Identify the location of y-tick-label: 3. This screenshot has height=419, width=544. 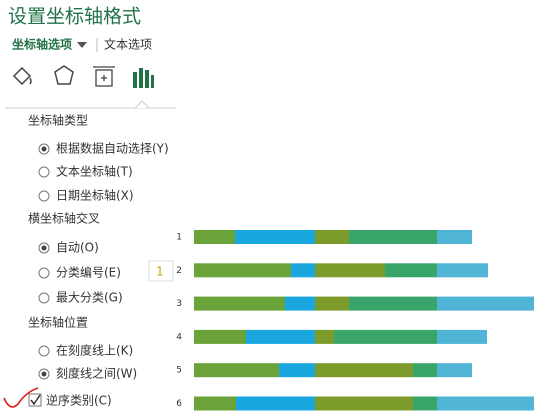
(179, 304).